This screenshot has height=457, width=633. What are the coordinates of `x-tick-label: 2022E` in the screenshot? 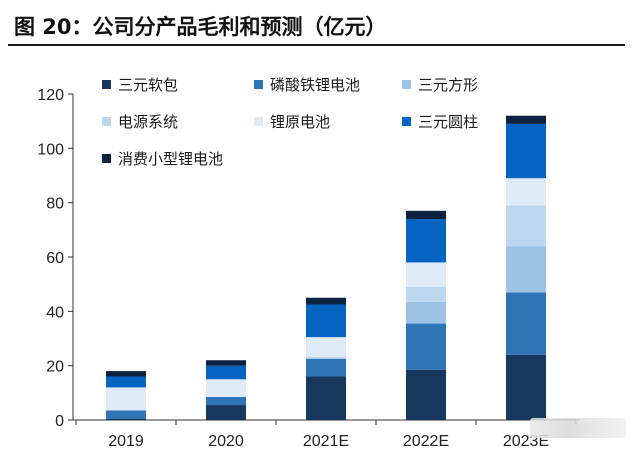 It's located at (426, 441).